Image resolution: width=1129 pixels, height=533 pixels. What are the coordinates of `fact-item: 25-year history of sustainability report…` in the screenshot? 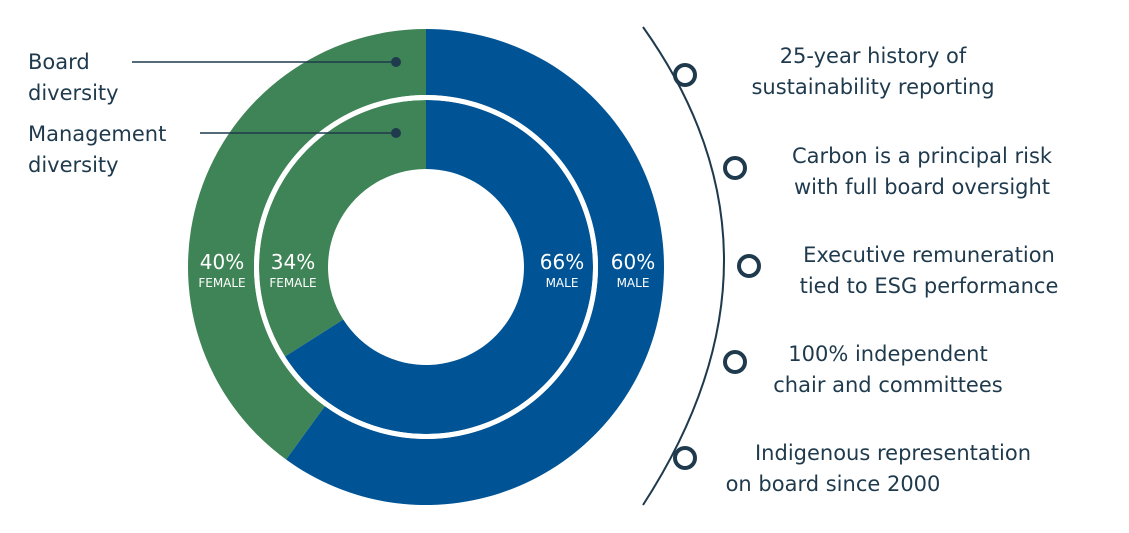 It's located at (834, 71).